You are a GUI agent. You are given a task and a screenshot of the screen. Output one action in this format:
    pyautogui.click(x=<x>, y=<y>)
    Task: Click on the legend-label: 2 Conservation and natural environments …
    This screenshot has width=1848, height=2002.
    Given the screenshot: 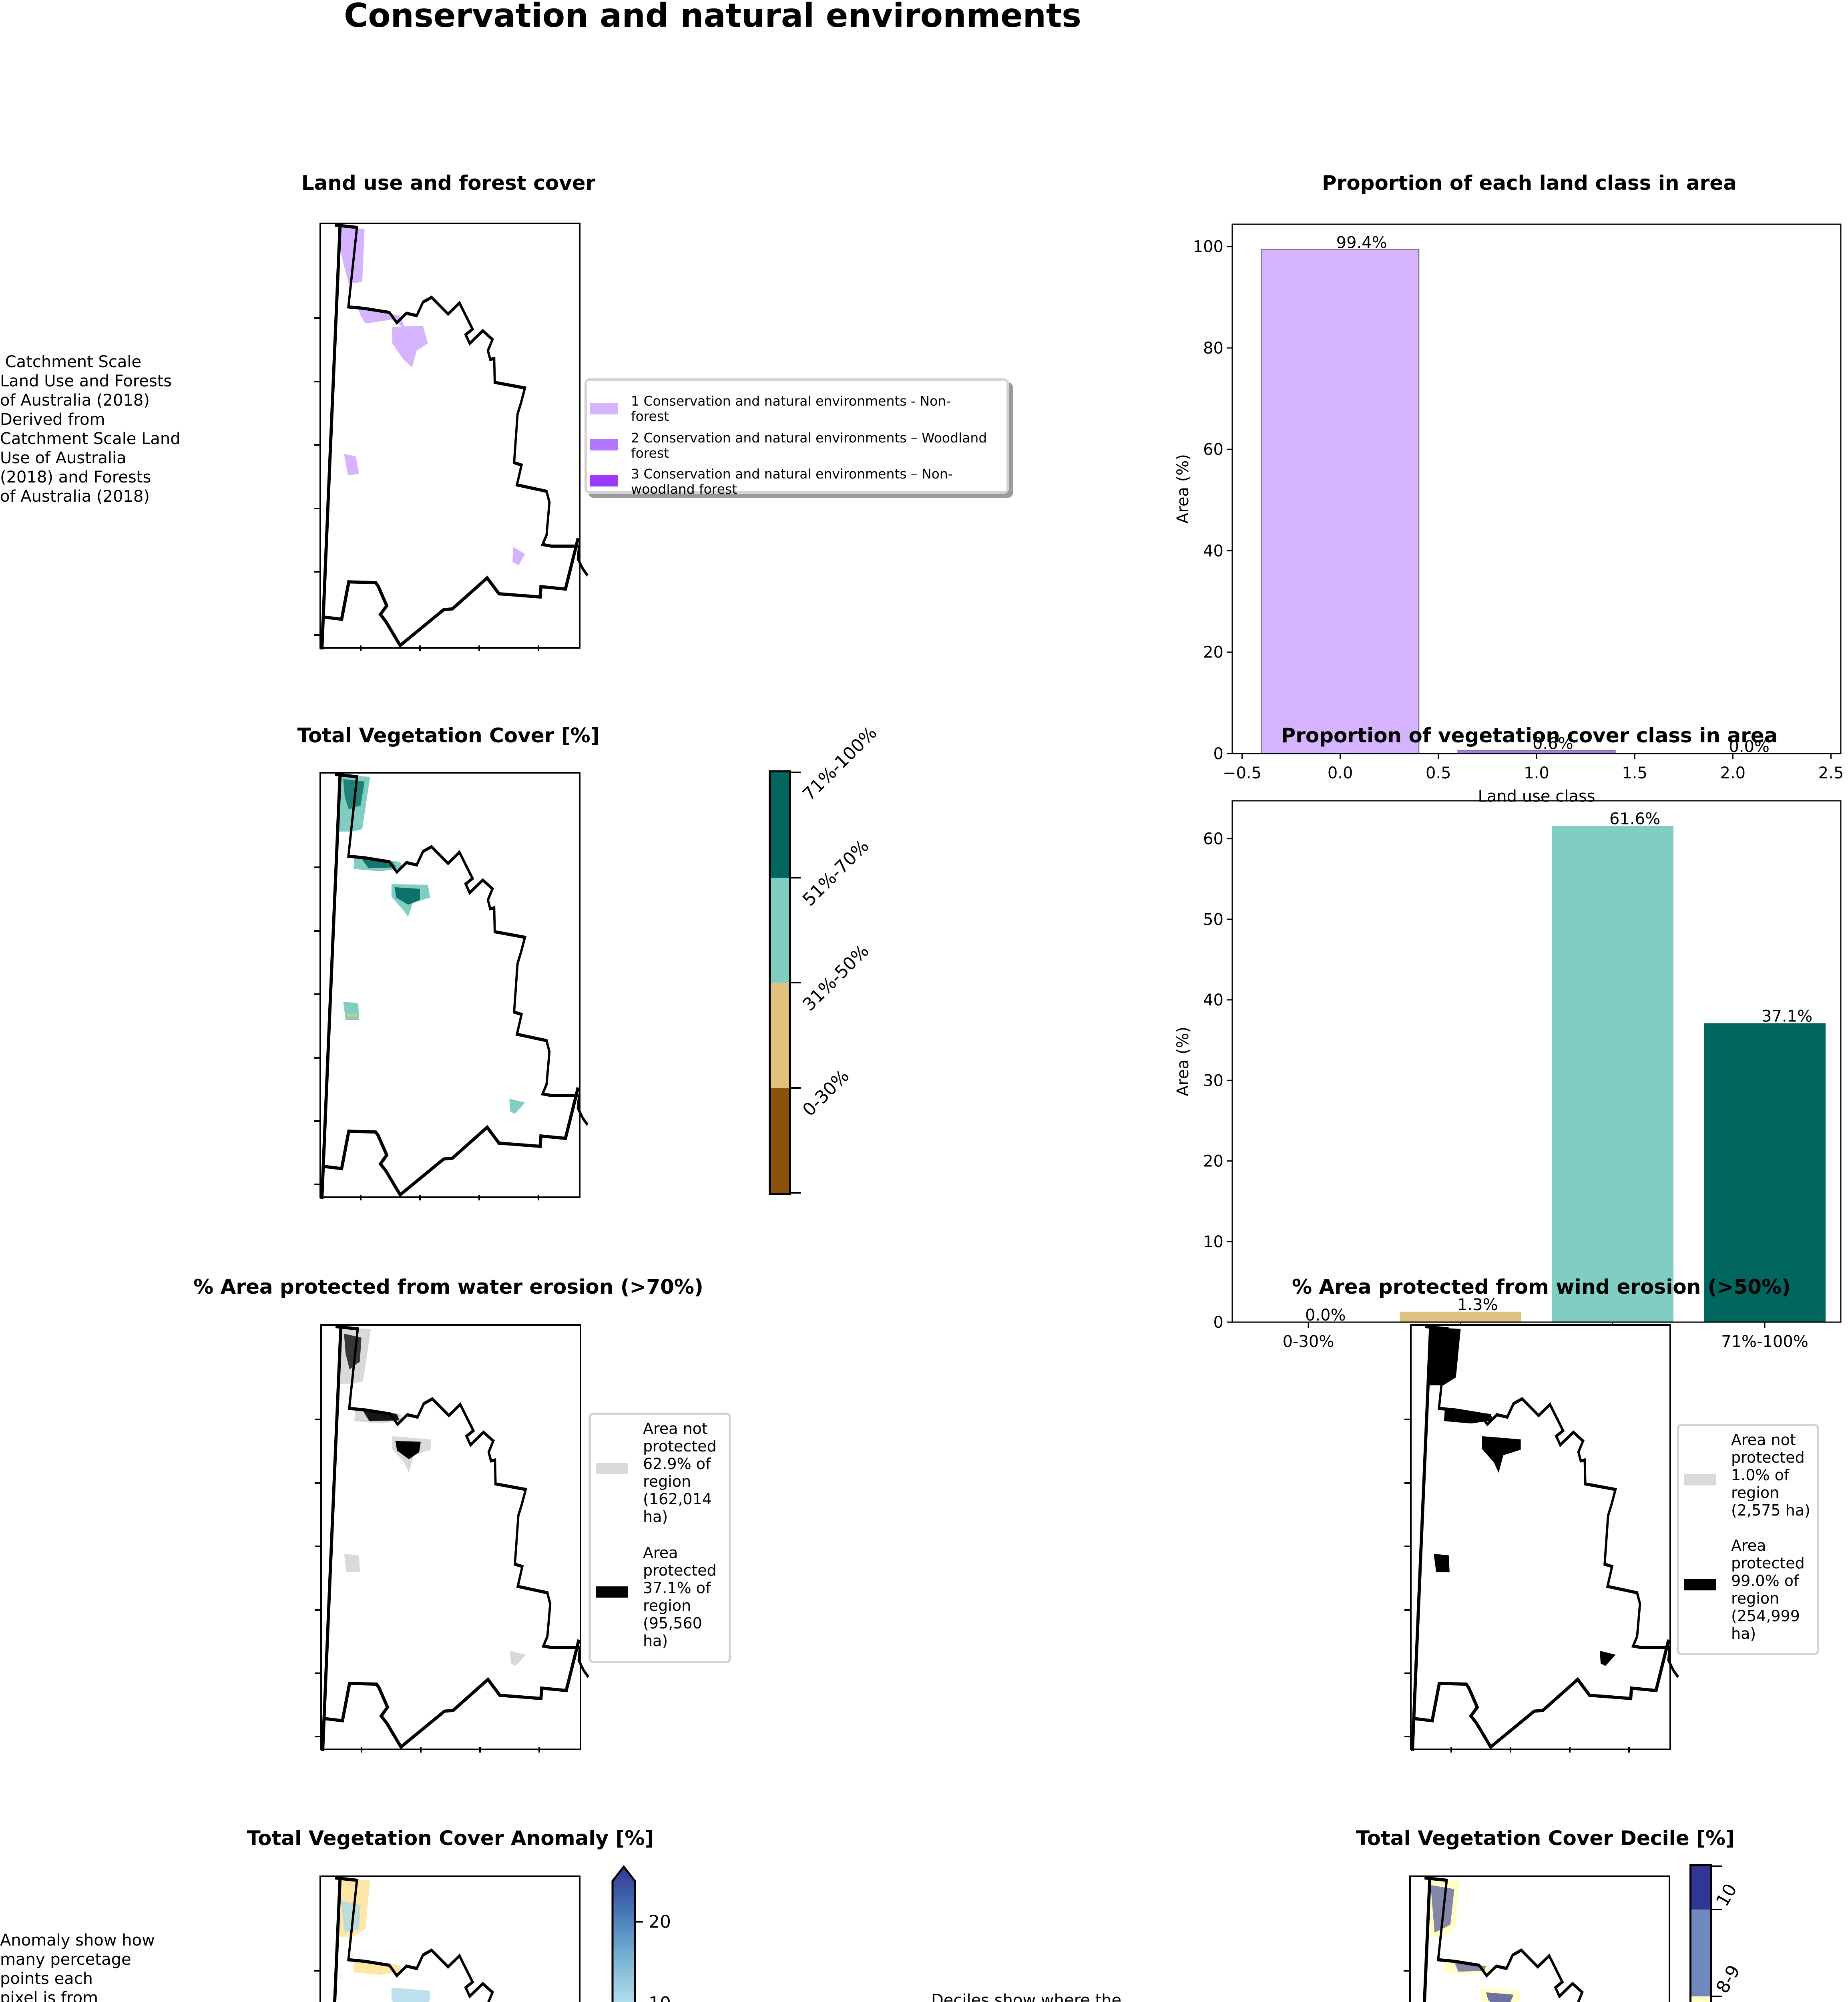 What is the action you would take?
    pyautogui.click(x=809, y=445)
    